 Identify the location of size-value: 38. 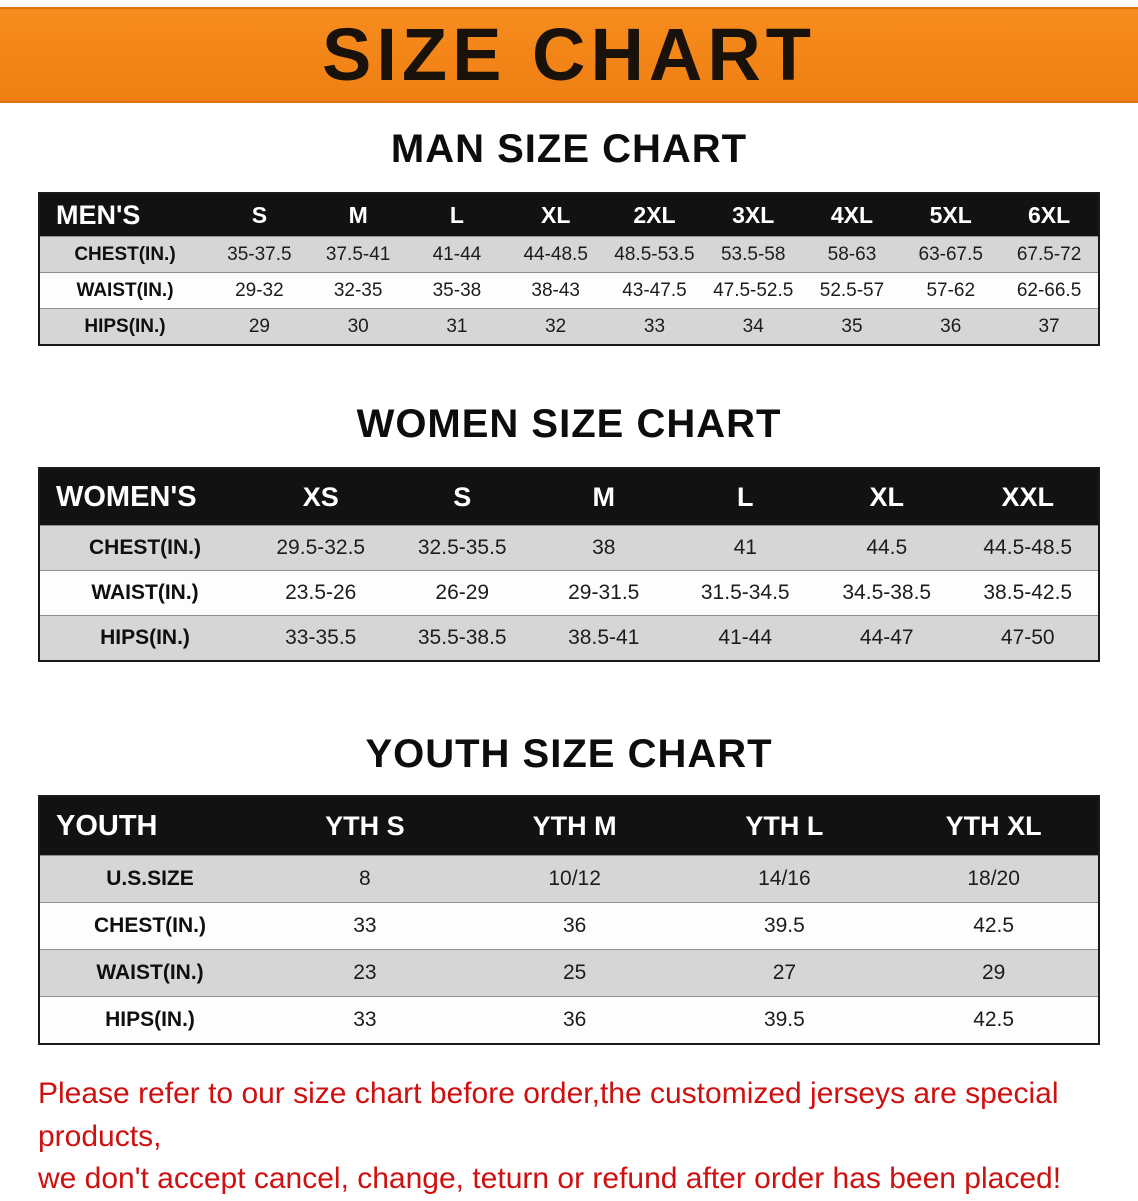
(604, 548).